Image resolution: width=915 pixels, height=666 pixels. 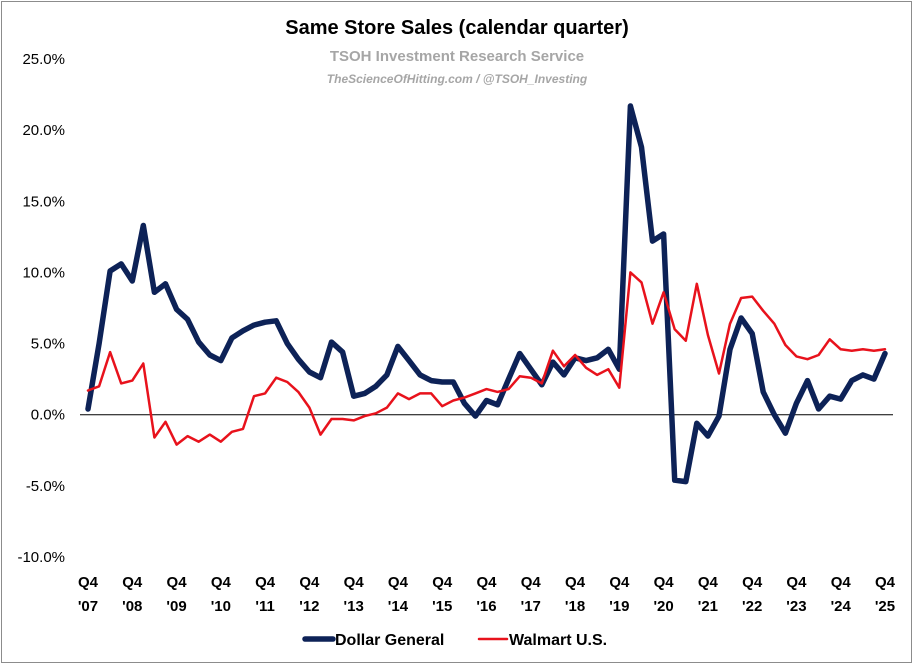 I want to click on y-tick-label: 20.0%, so click(x=43, y=130).